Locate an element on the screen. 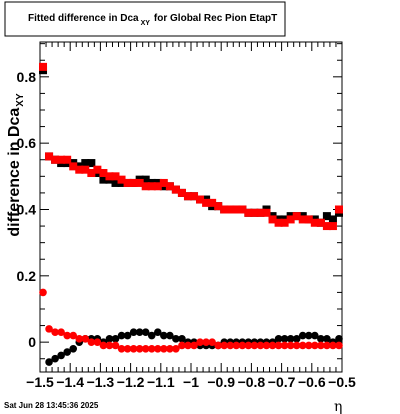 Image resolution: width=400 pixels, height=414 pixels. footer-timestamp: Sat Jun 28 13:45:36 2025 is located at coordinates (51, 405).